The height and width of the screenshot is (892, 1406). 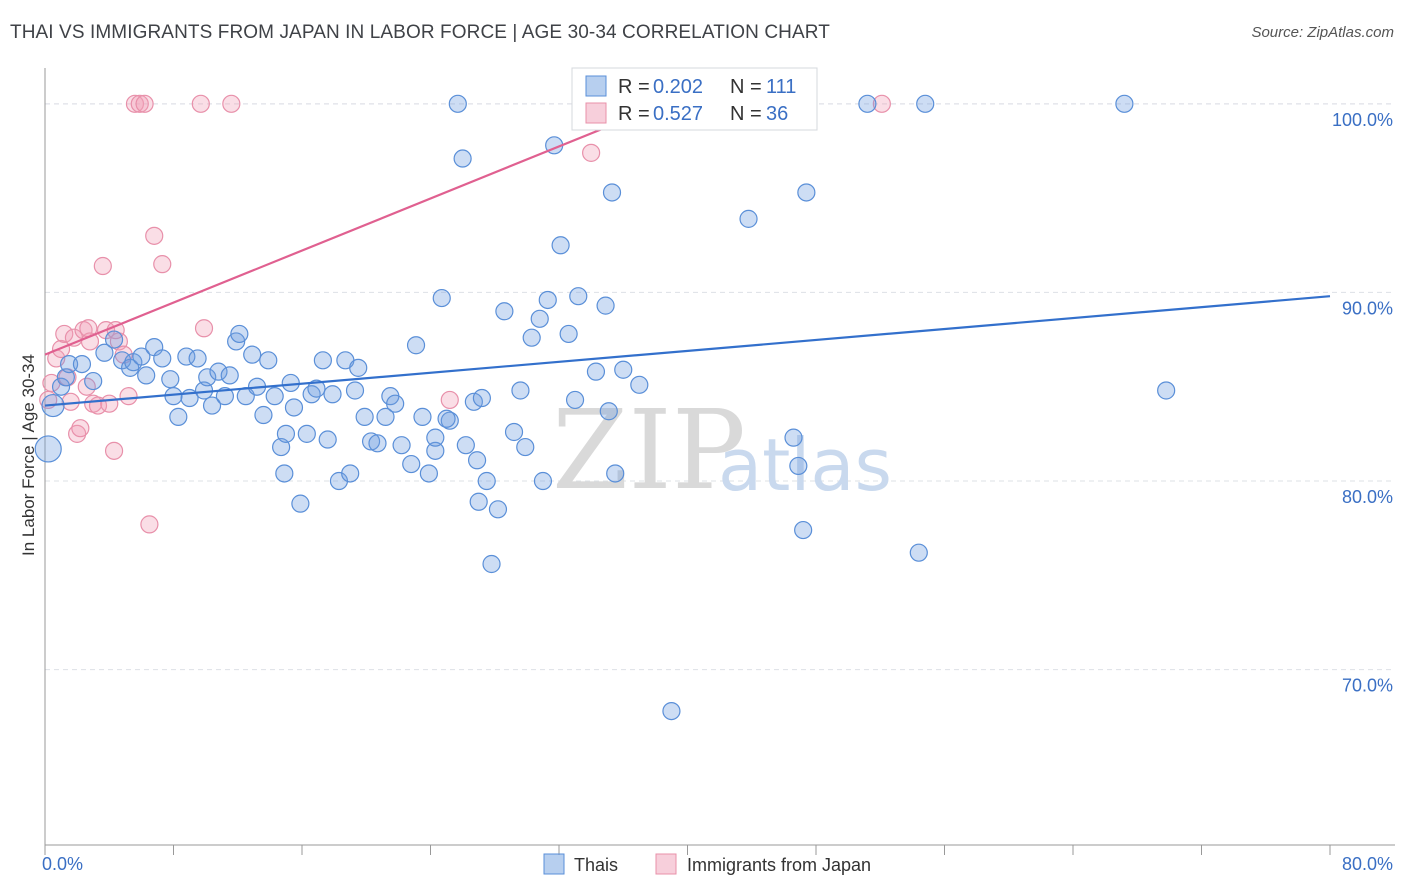 I want to click on watermark: ZIP atlas, so click(x=722, y=450).